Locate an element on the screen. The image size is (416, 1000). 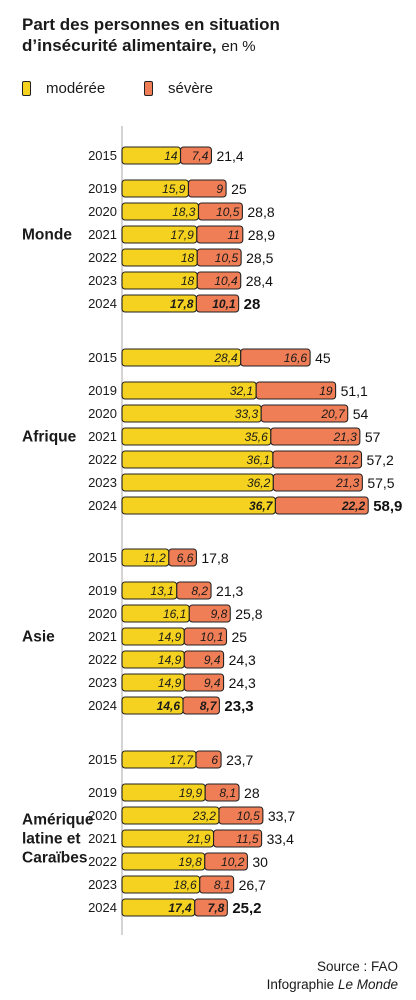
label-total: 25,2 is located at coordinates (246, 908).